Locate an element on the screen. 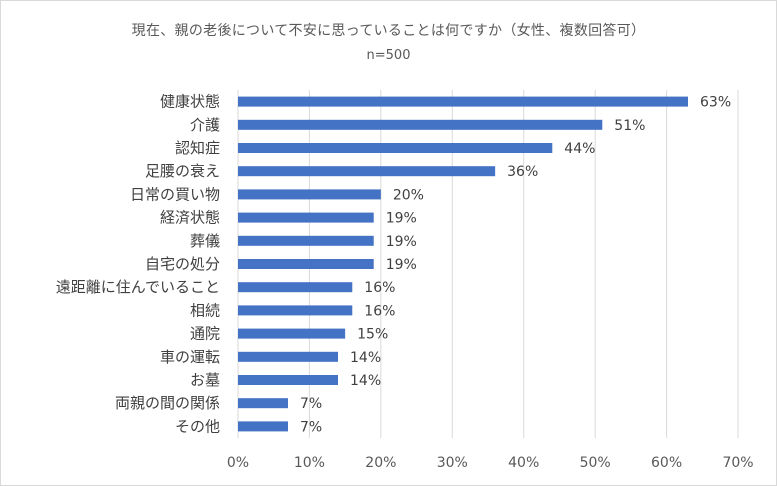 Image resolution: width=777 pixels, height=486 pixels. category-label-14: その他 is located at coordinates (197, 426).